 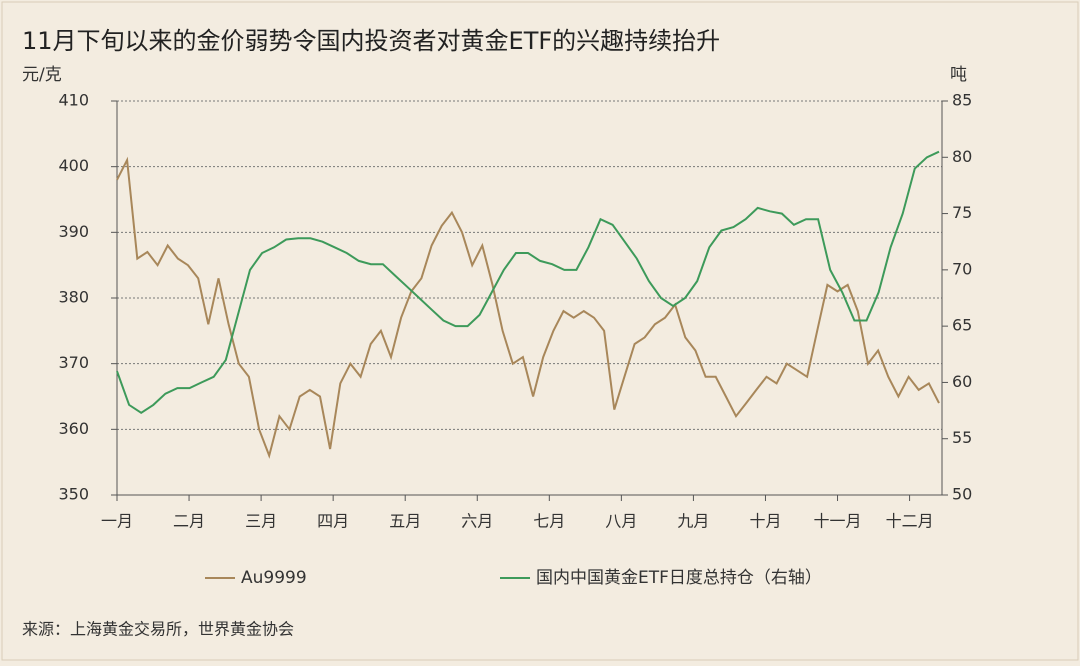 I want to click on y2-tick-label: 50, so click(x=962, y=494).